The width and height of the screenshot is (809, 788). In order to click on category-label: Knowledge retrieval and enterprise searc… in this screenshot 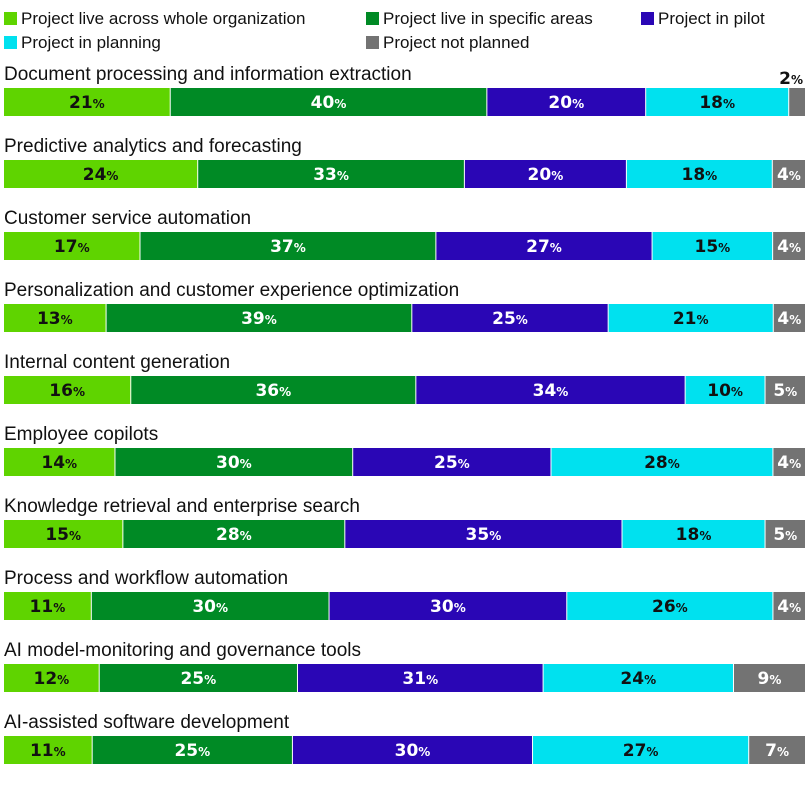, I will do `click(182, 506)`.